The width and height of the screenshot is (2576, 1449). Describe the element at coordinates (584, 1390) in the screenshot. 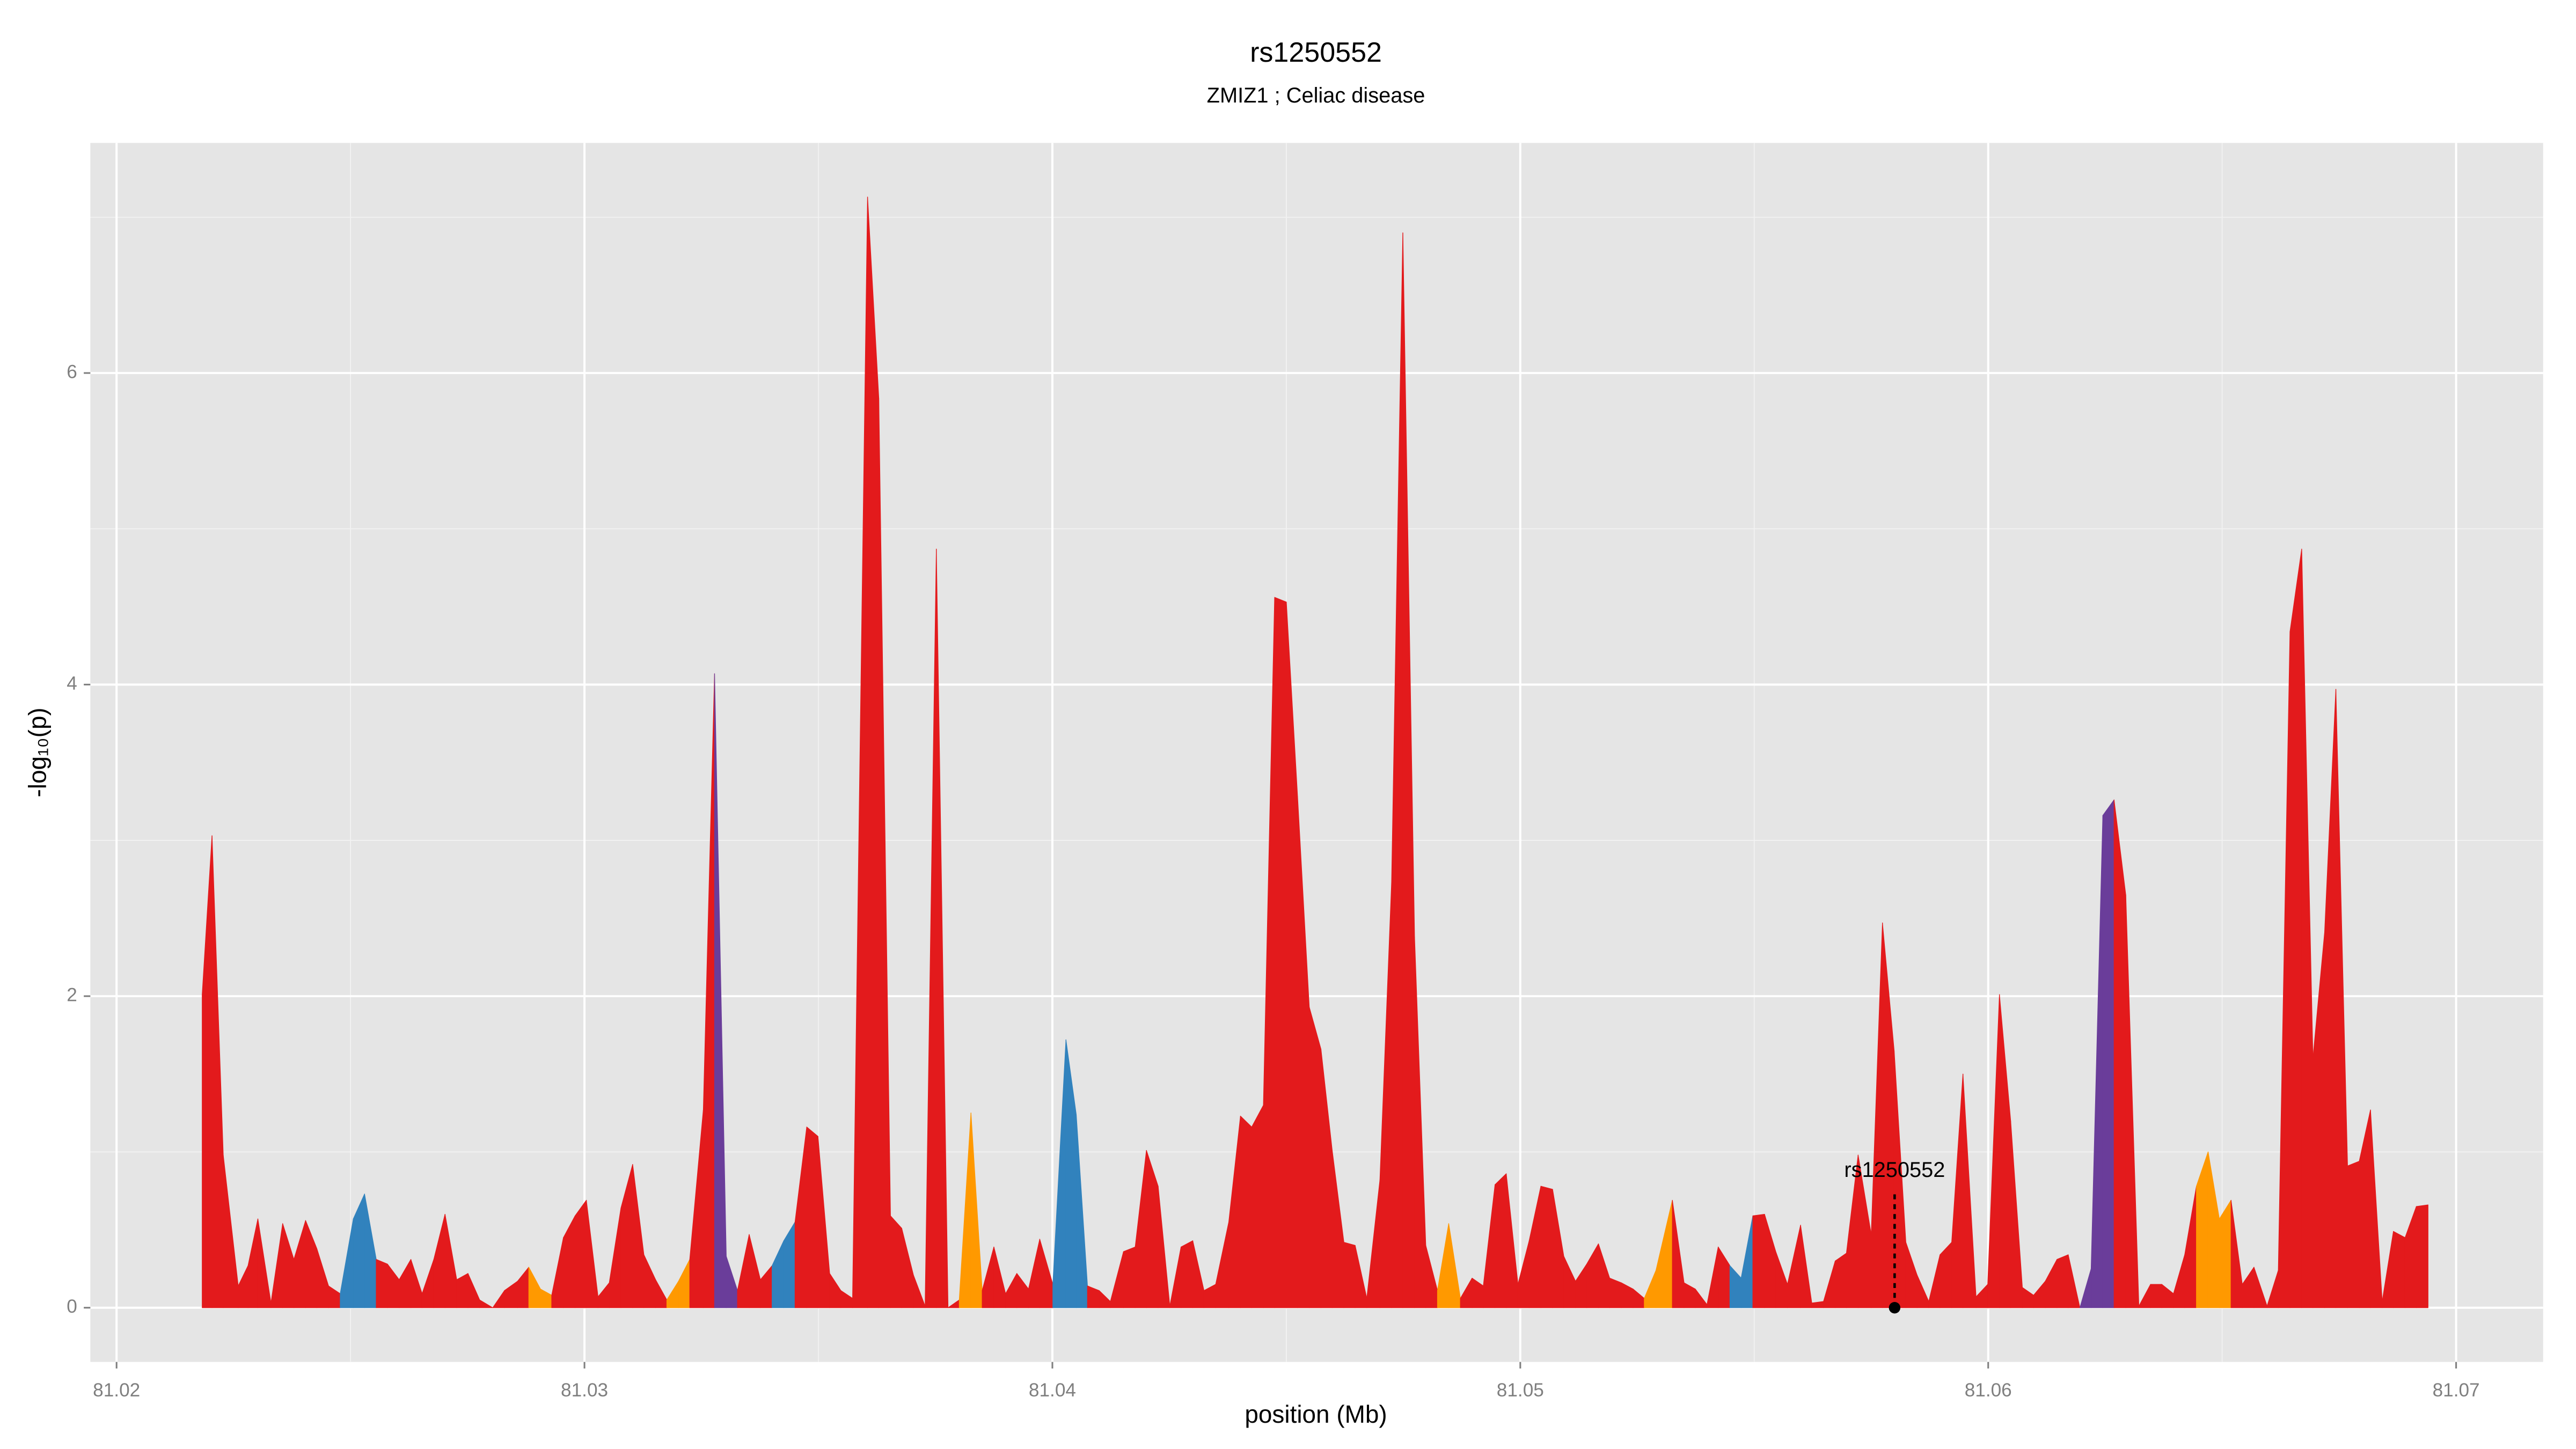

I see `x-tick-label: 81.03` at that location.